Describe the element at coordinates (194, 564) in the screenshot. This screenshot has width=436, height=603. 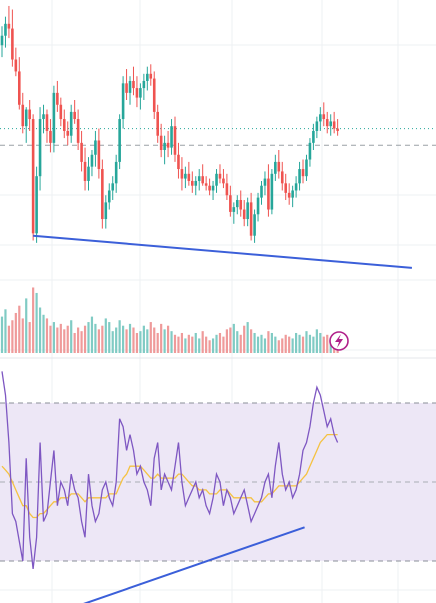
I see `rsi-trendline` at that location.